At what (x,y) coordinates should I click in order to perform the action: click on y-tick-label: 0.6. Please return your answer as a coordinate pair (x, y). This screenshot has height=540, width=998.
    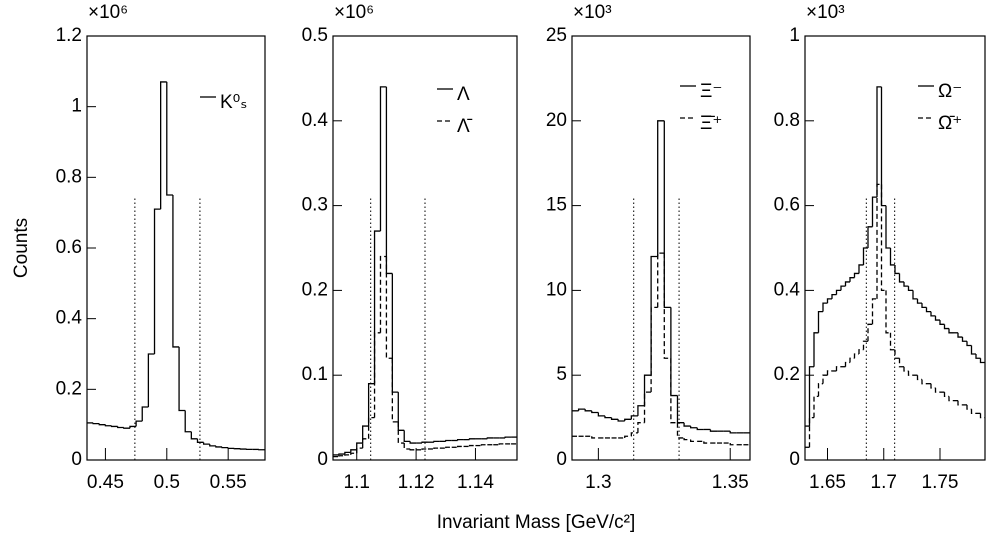
    Looking at the image, I should click on (69, 247).